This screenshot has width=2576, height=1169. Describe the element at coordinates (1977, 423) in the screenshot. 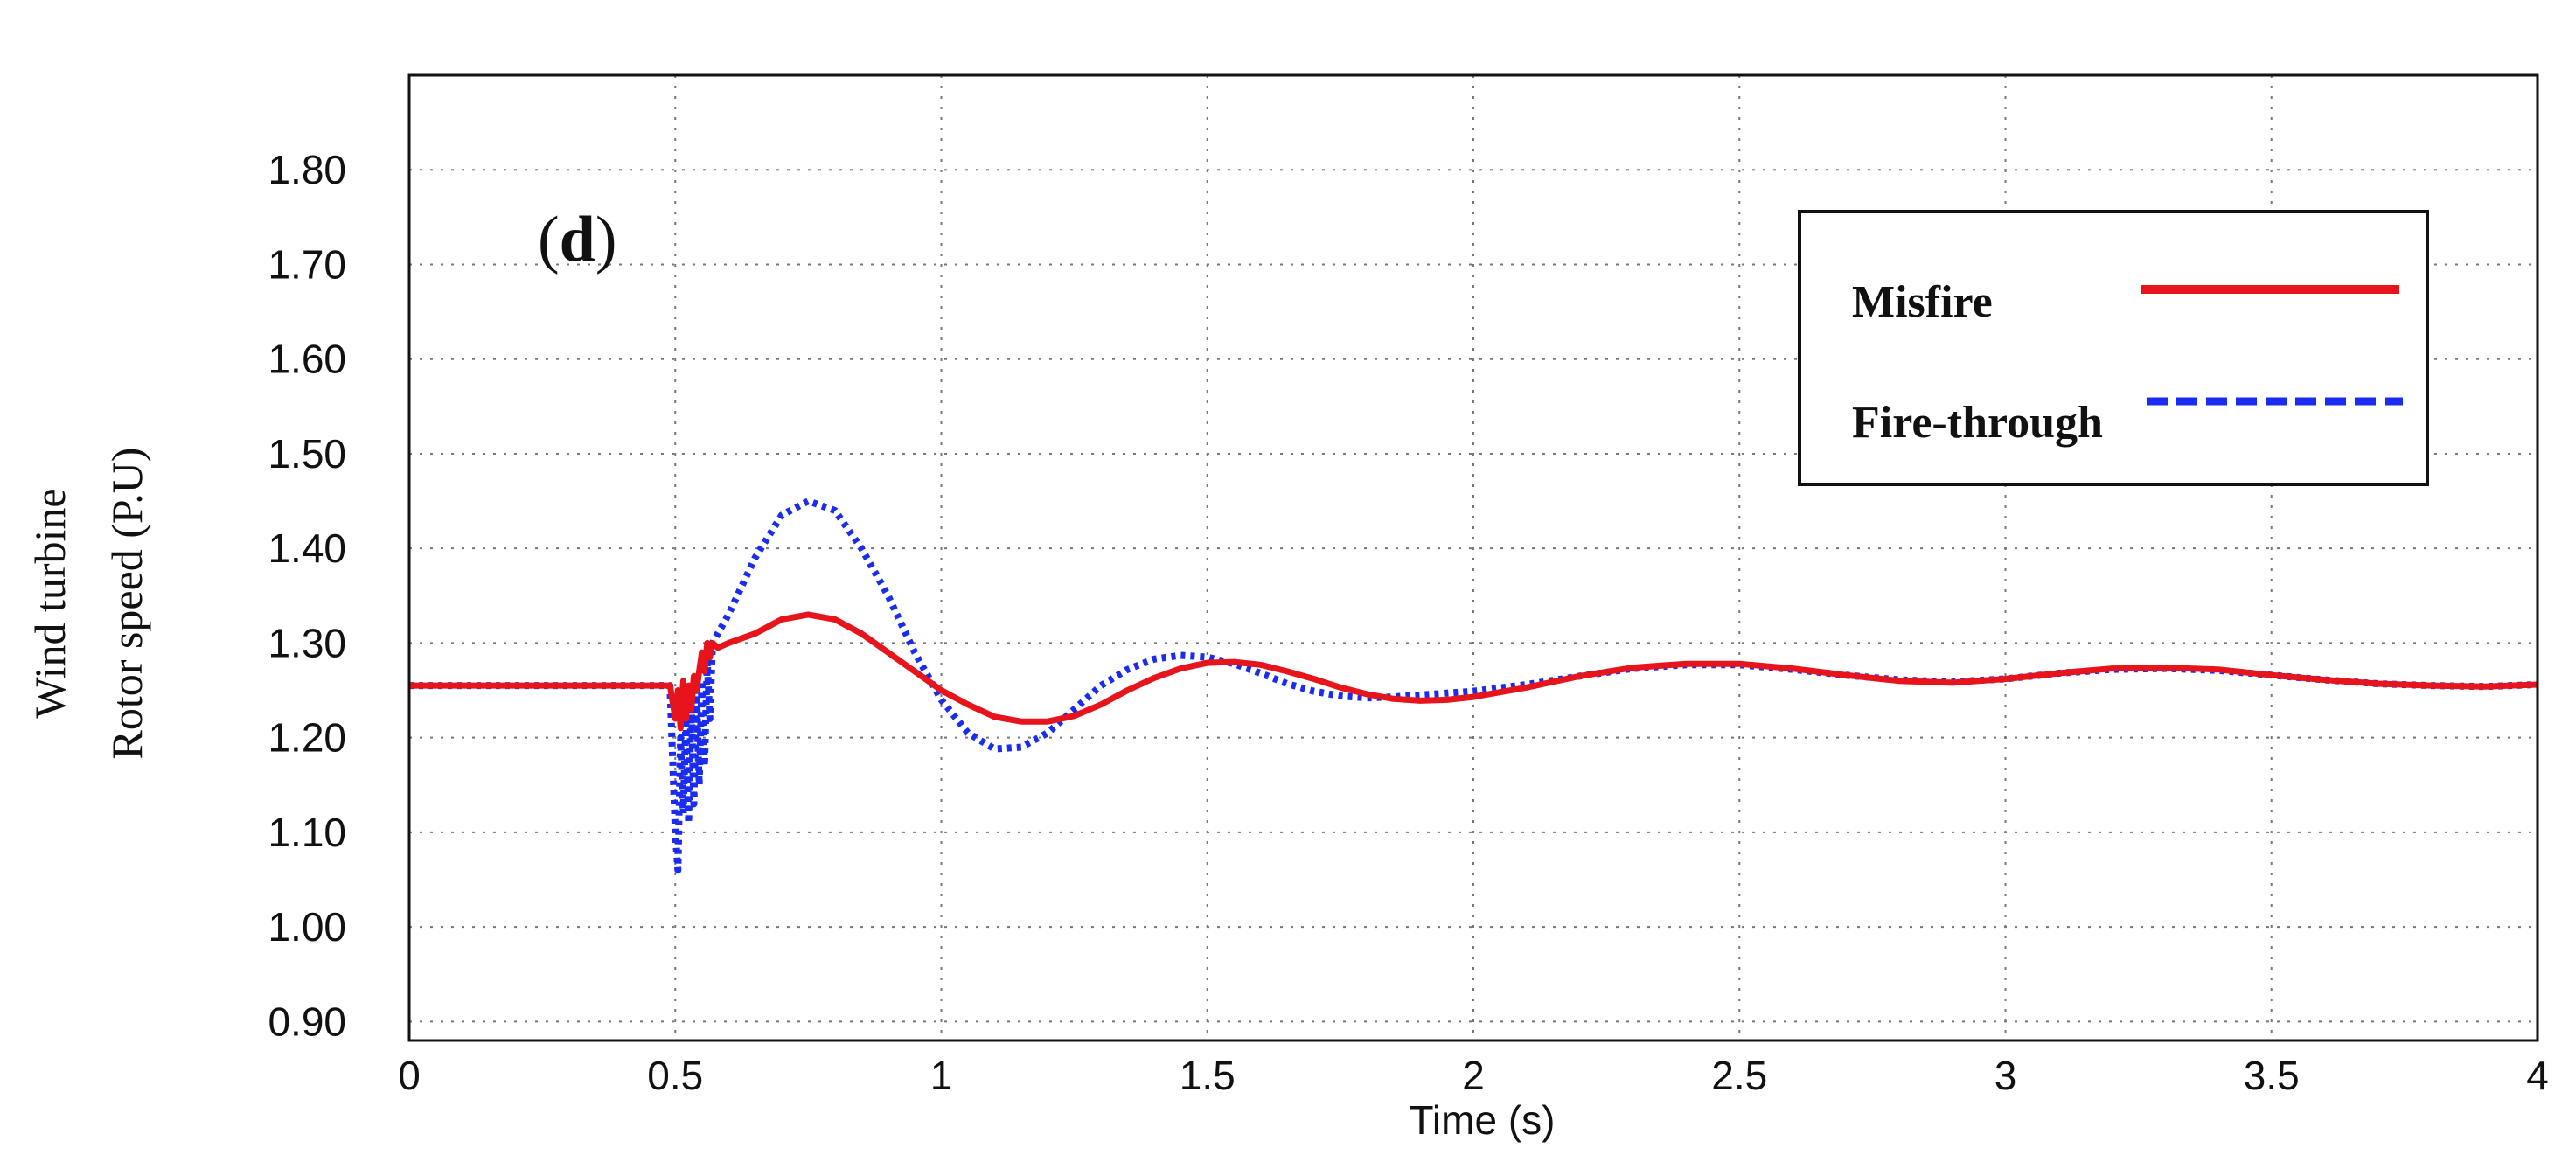

I see `legend-label-fire-through: Fire-through` at that location.